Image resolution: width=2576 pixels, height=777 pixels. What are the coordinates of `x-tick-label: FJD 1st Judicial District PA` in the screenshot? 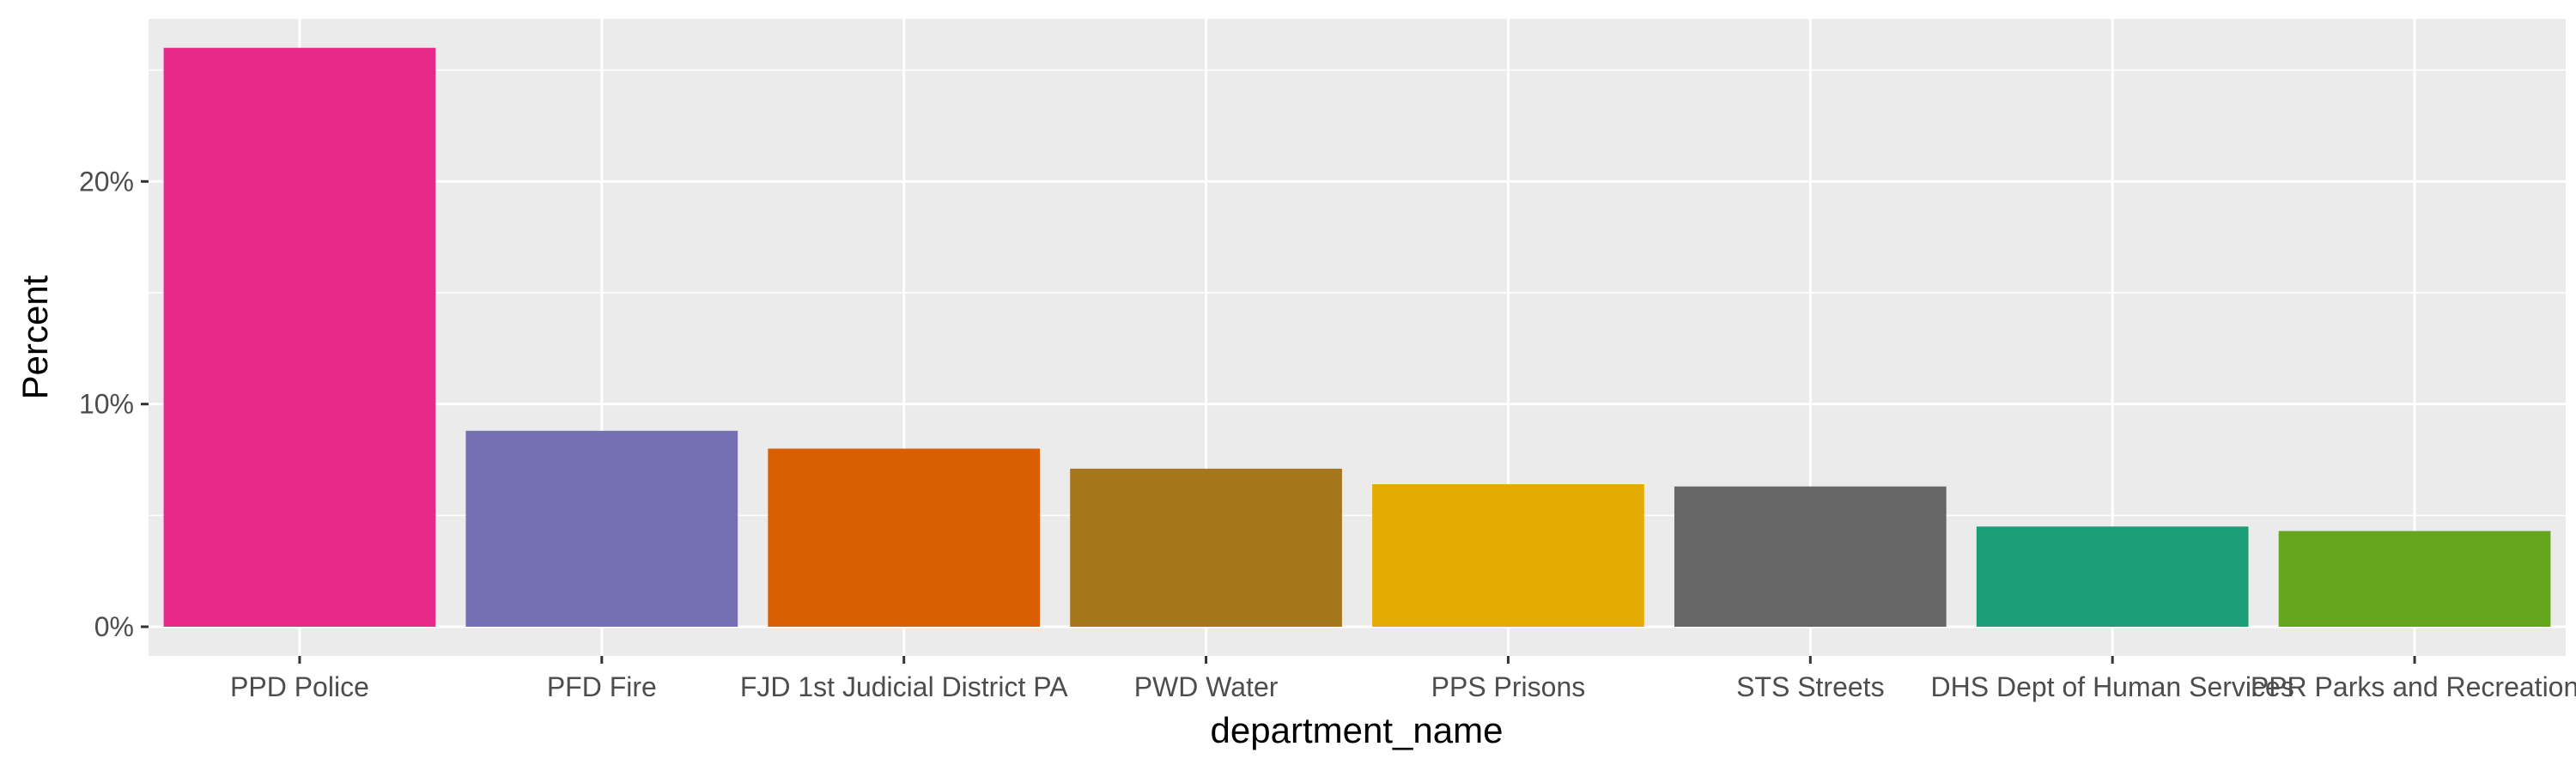 It's located at (904, 686).